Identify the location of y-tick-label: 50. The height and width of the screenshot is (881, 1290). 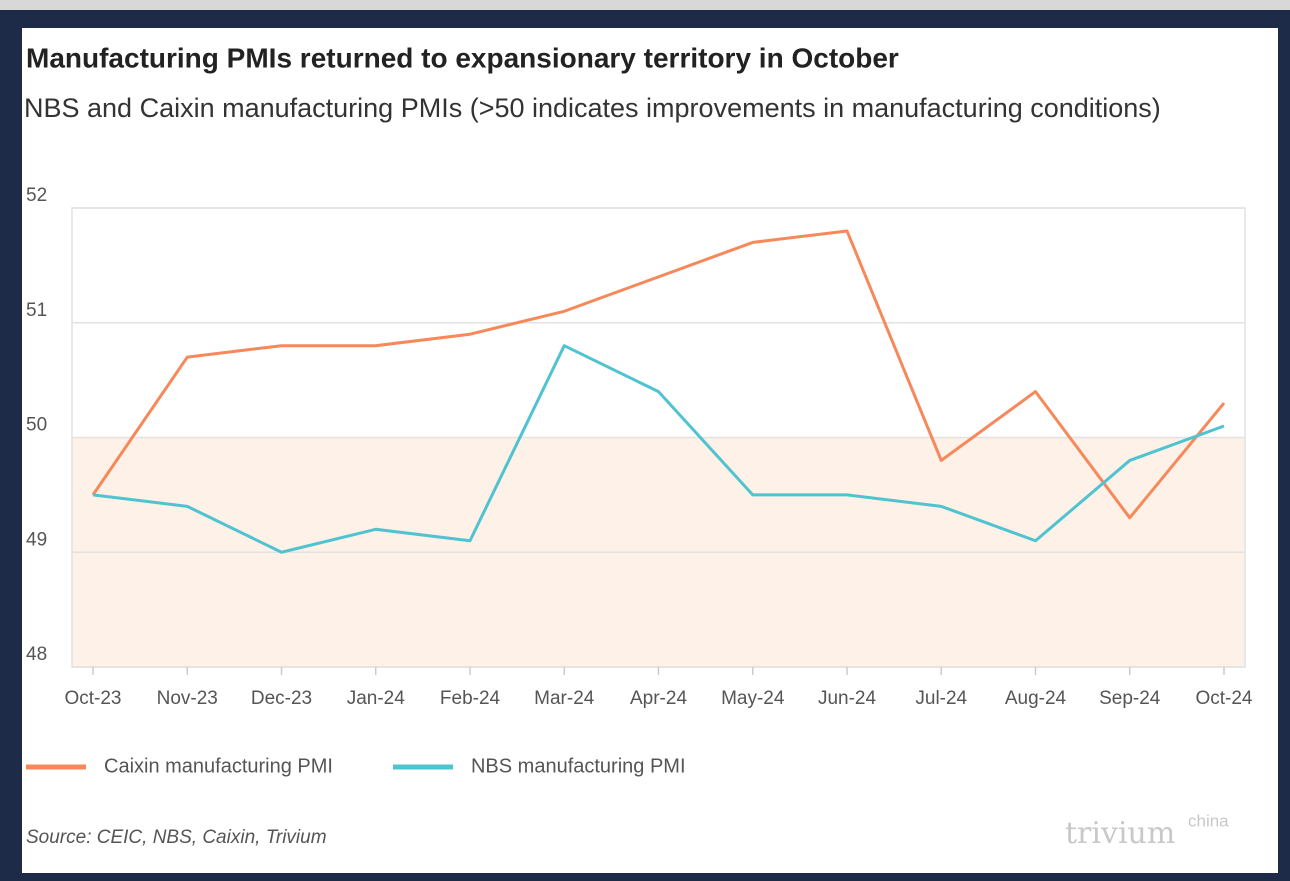
(36, 425).